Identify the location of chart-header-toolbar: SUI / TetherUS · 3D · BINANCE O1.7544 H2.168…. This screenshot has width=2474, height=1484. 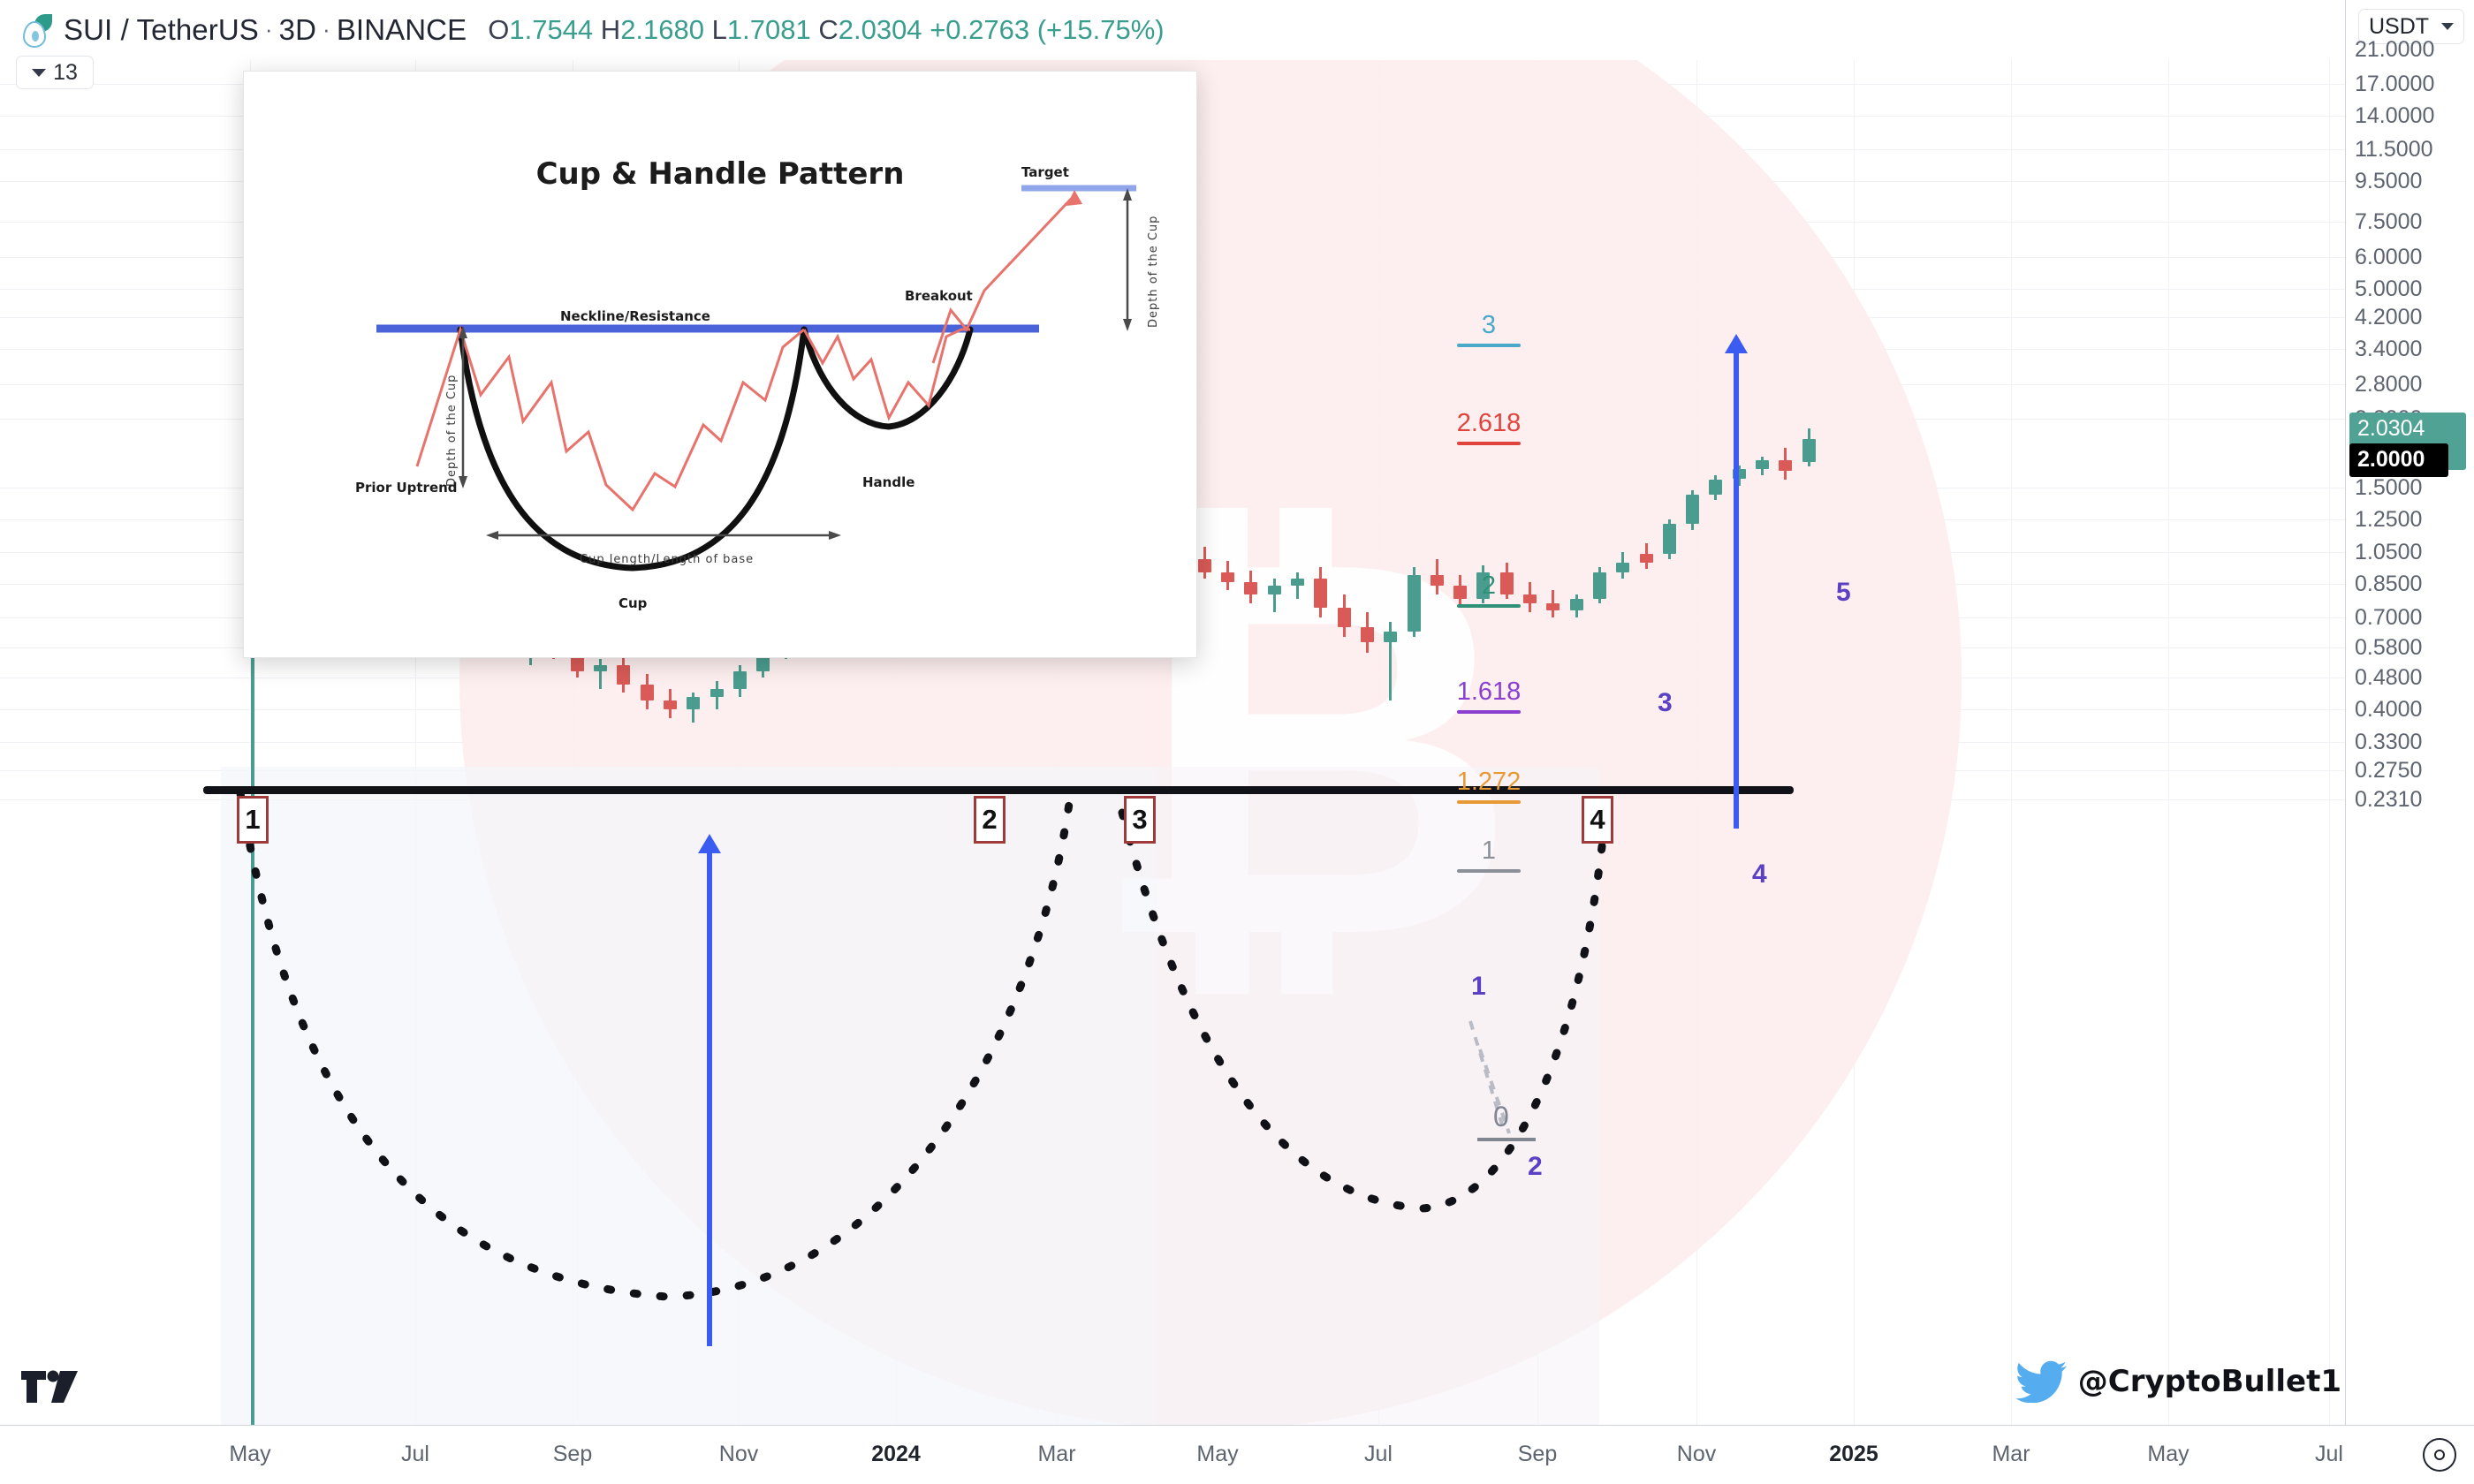
(1237, 30).